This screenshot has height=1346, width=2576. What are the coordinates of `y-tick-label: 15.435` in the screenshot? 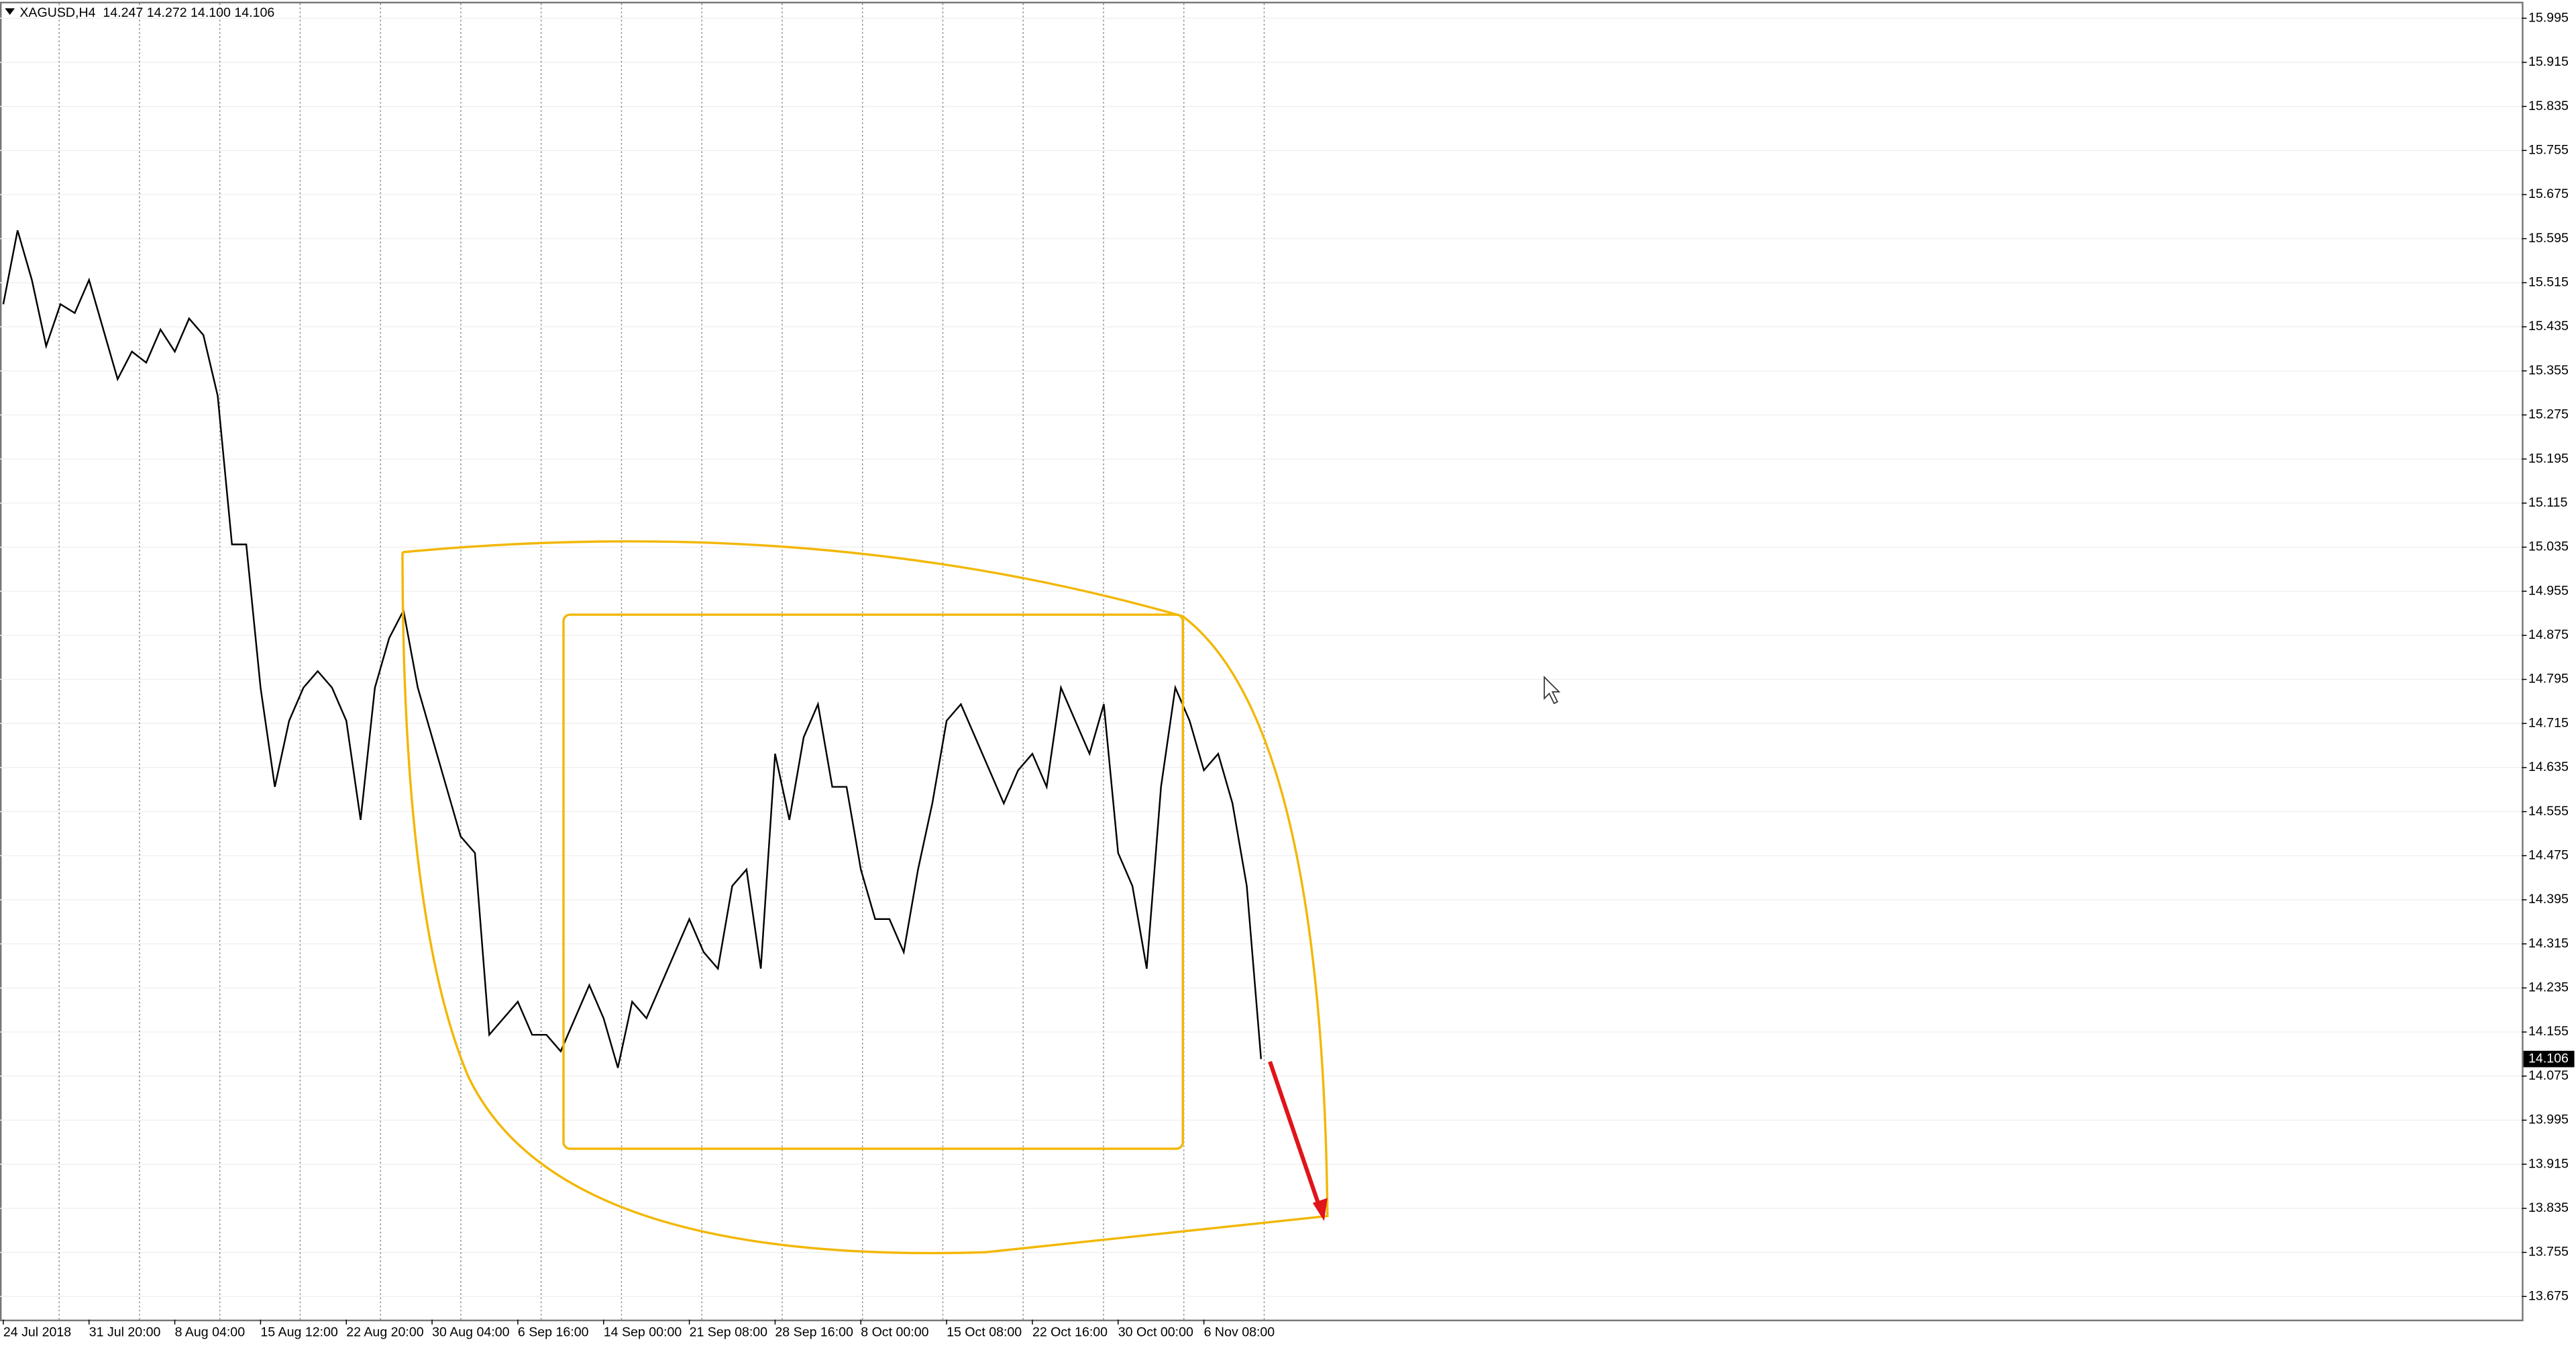 It's located at (2548, 326).